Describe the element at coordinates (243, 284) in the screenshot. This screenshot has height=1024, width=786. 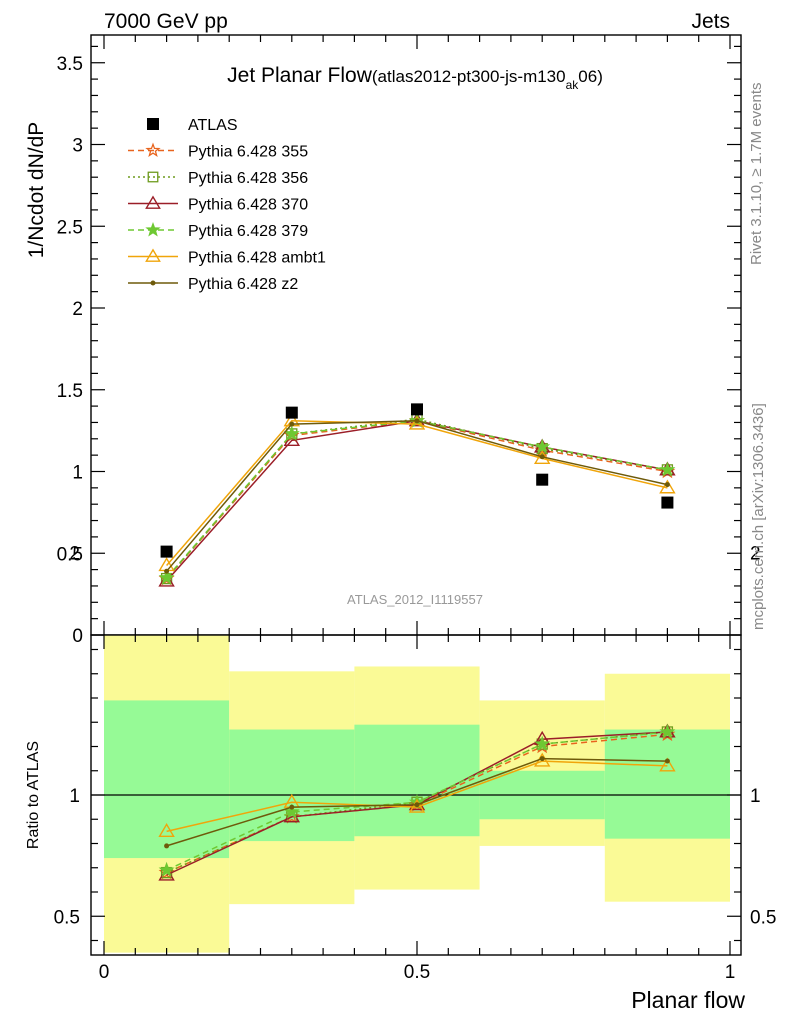
I see `legend-label: Pythia 6.428 z2` at that location.